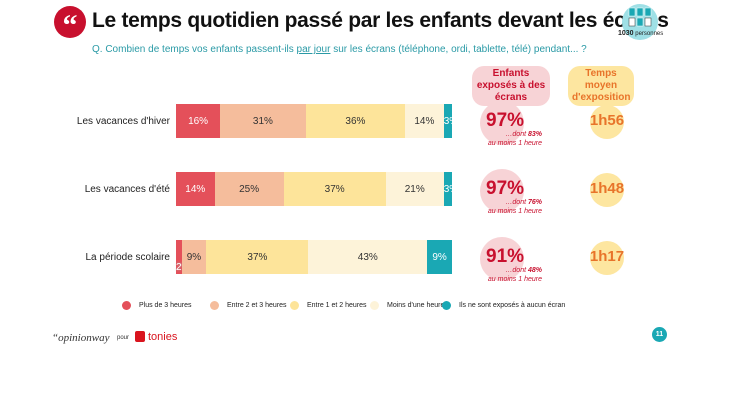 The image size is (746, 404). I want to click on bar-value-label: 21%, so click(414, 189).